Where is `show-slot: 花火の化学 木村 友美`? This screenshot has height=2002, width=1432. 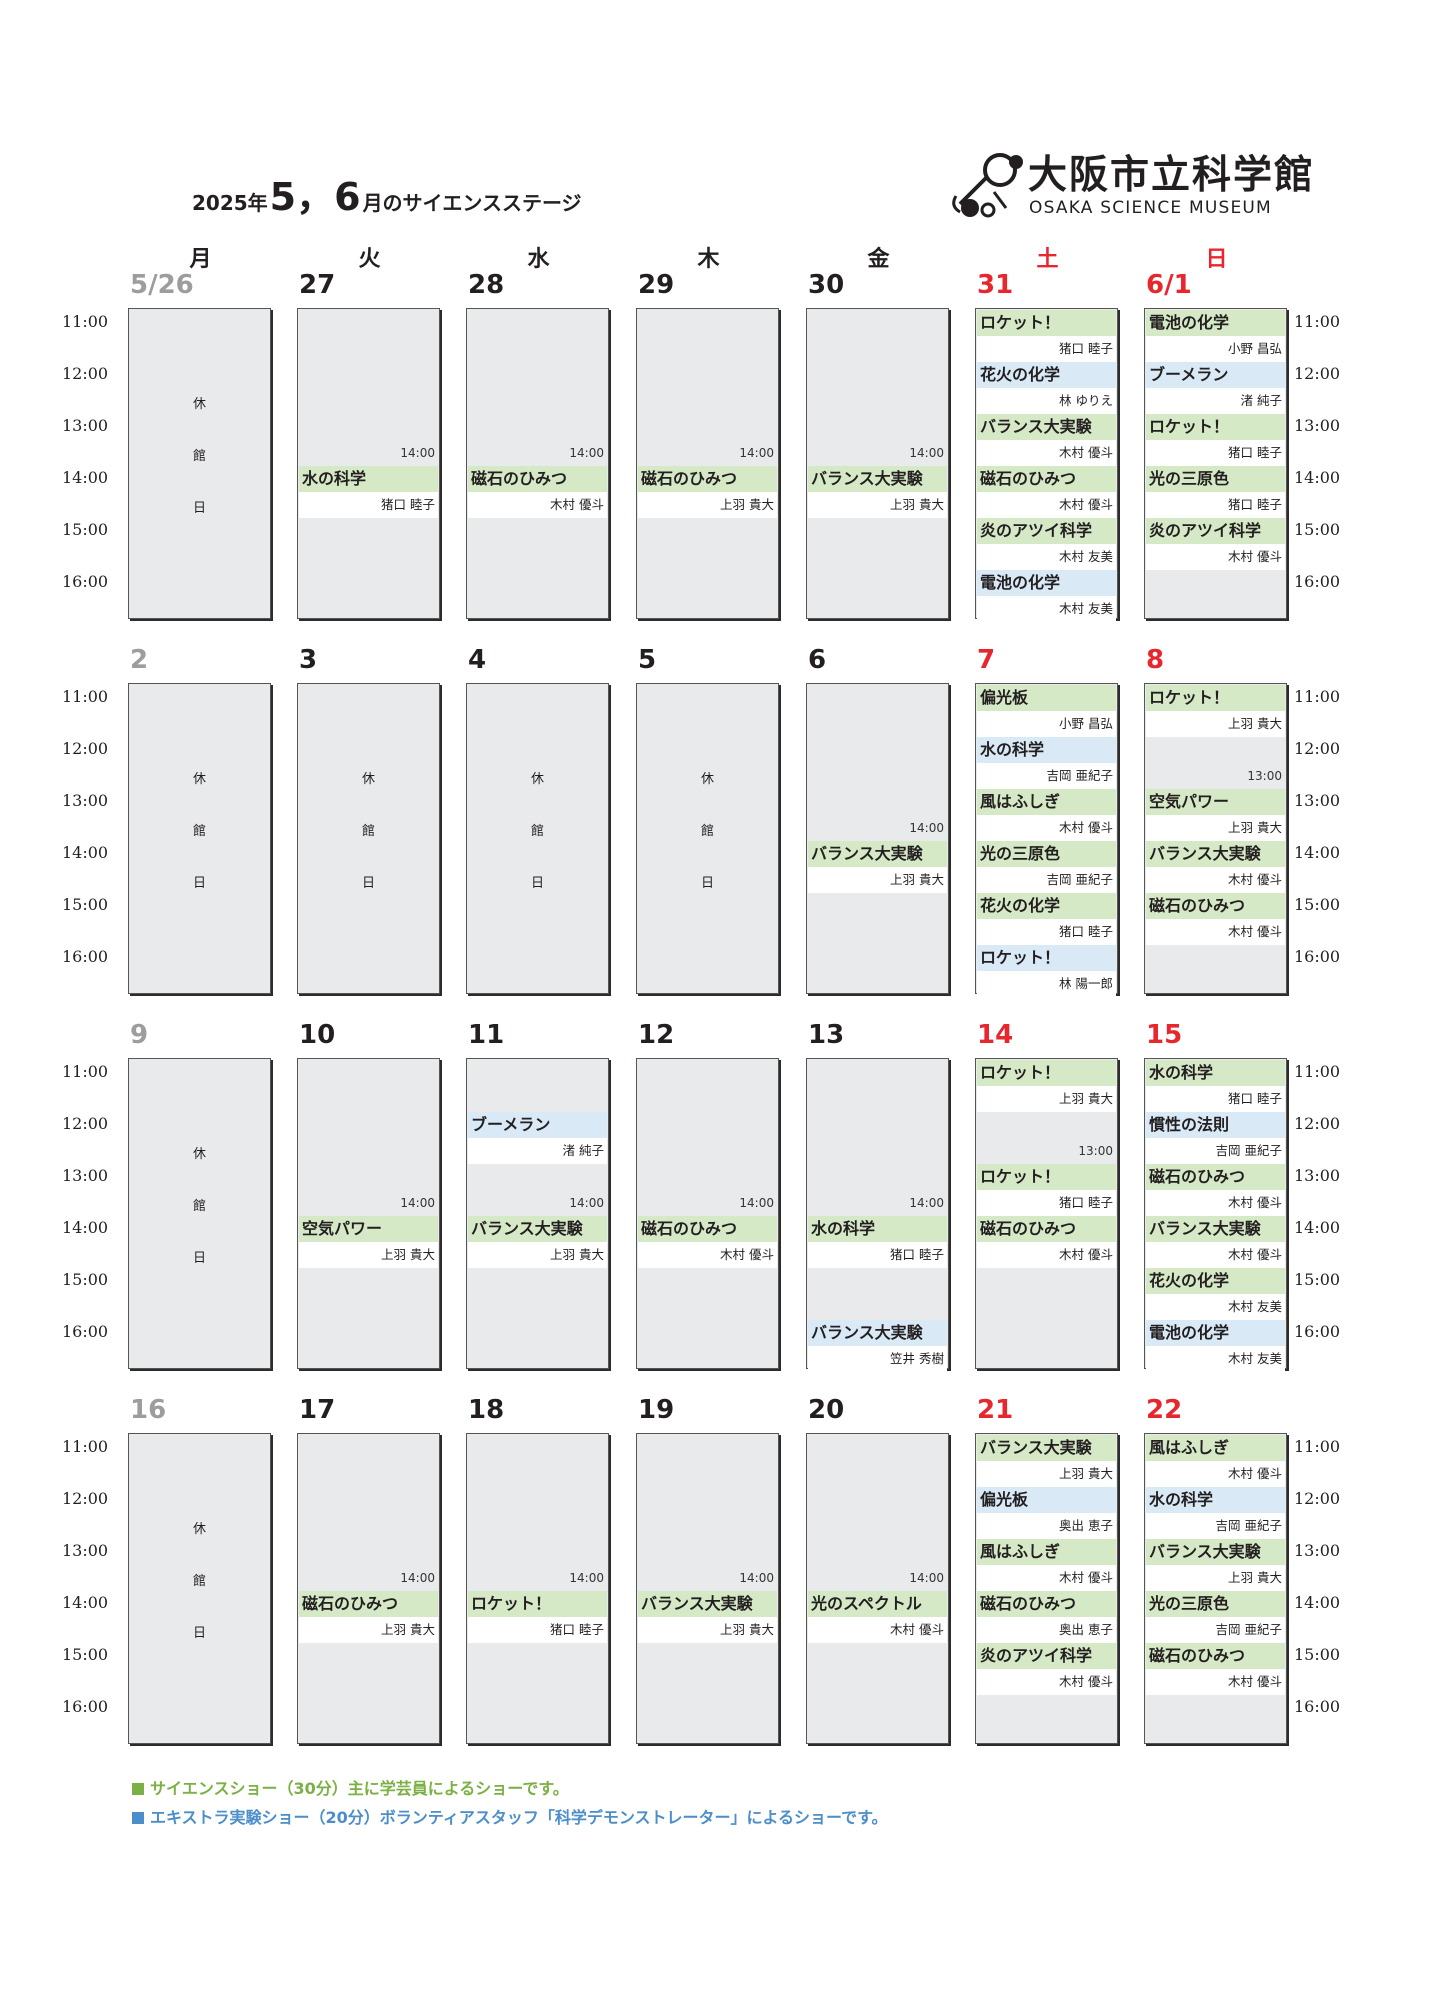
show-slot: 花火の化学 木村 友美 is located at coordinates (1215, 1294).